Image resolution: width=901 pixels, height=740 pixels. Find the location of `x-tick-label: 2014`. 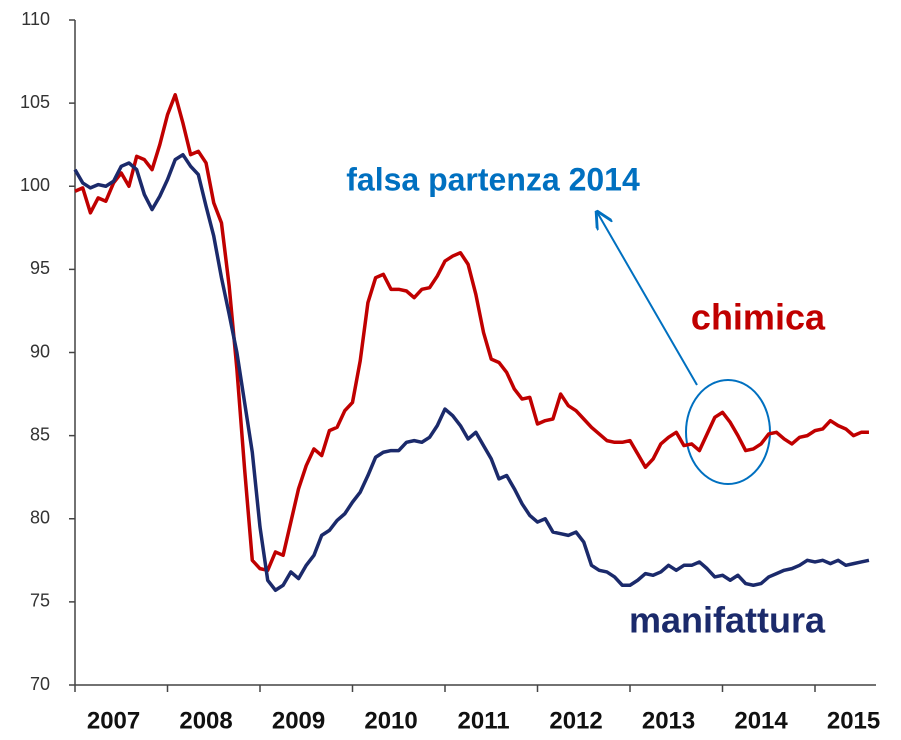

x-tick-label: 2014 is located at coordinates (761, 720).